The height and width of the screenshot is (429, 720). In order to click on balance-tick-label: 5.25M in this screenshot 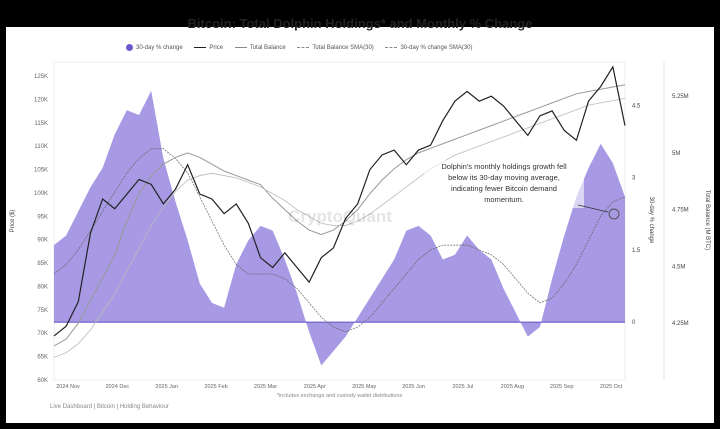, I will do `click(680, 97)`.